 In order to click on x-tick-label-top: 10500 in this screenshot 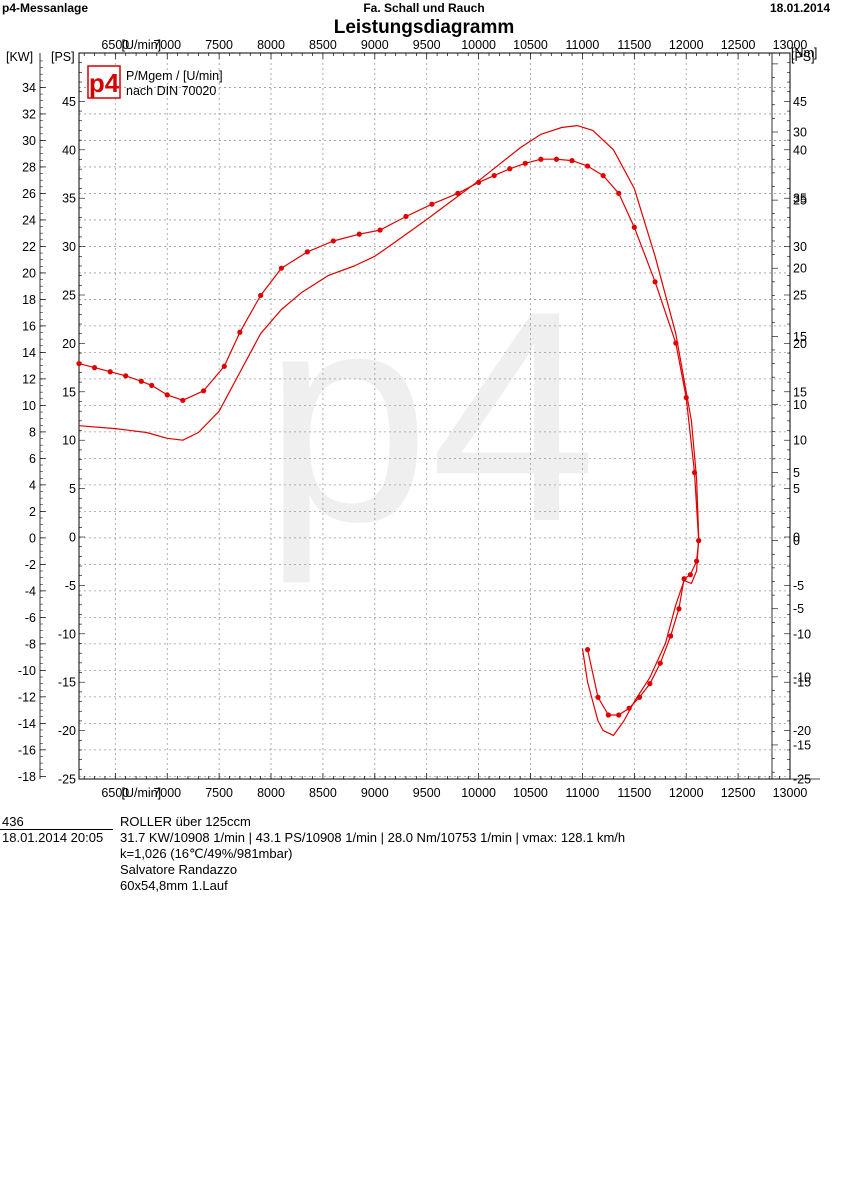, I will do `click(530, 45)`.